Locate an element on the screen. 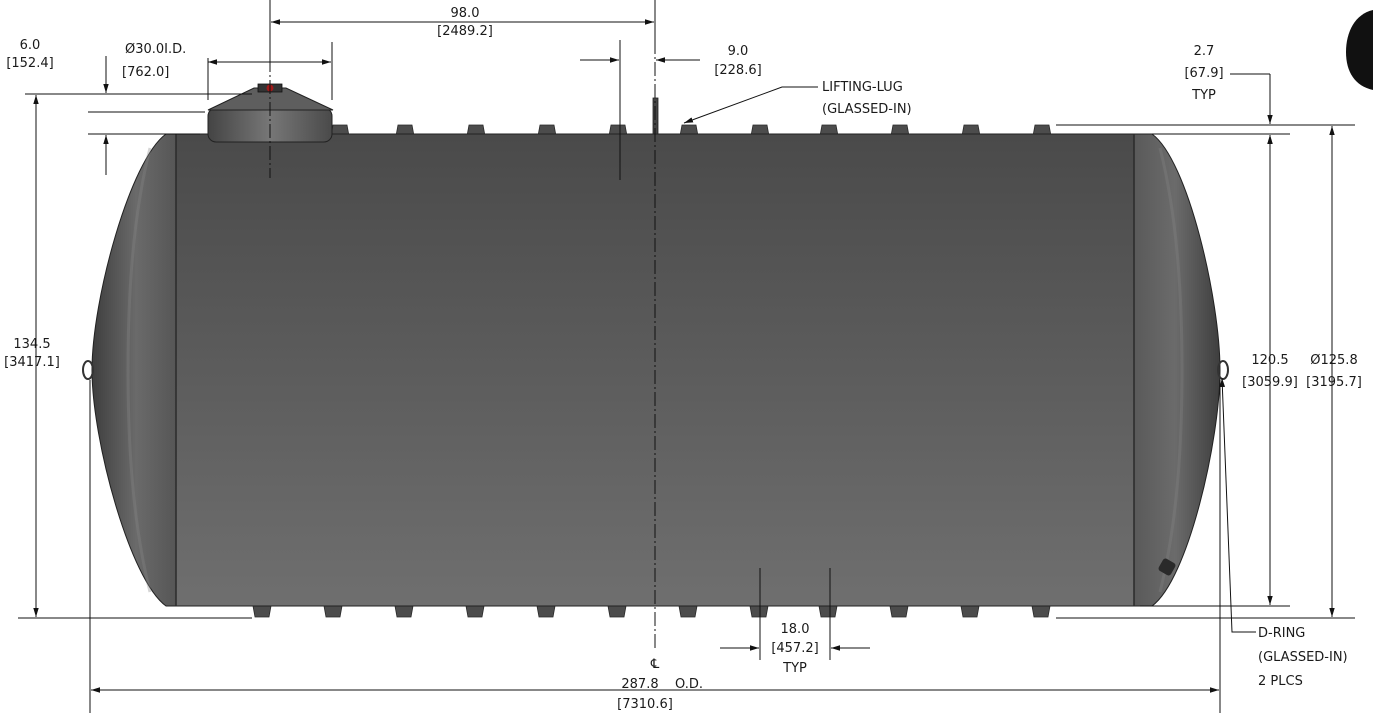 This screenshot has height=713, width=1373. centerline-symbol: ℄ is located at coordinates (655, 664).